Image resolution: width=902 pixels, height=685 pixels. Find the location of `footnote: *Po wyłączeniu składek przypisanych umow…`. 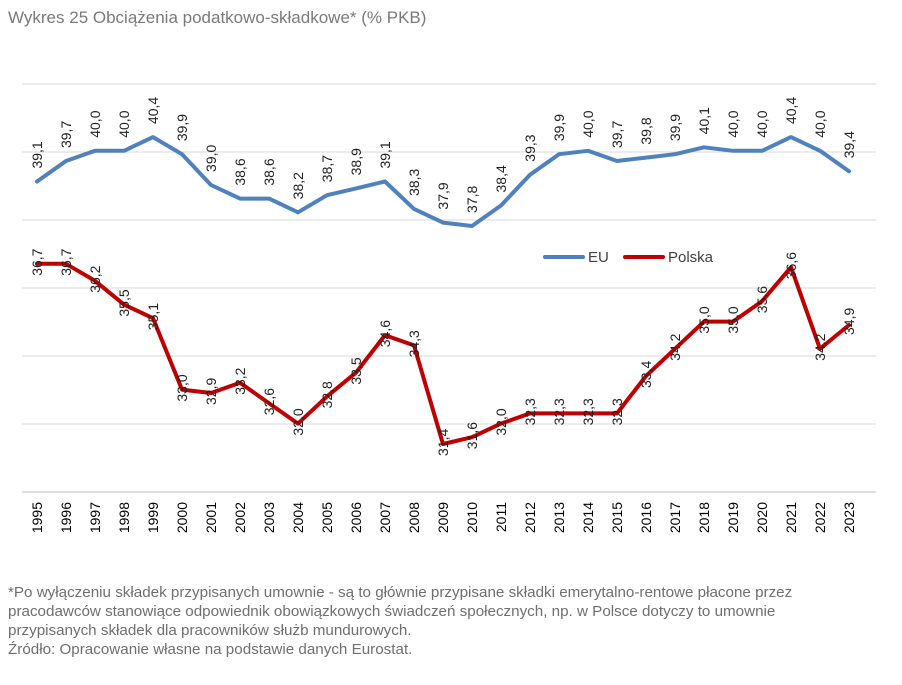

footnote: *Po wyłączeniu składek przypisanych umow… is located at coordinates (450, 621).